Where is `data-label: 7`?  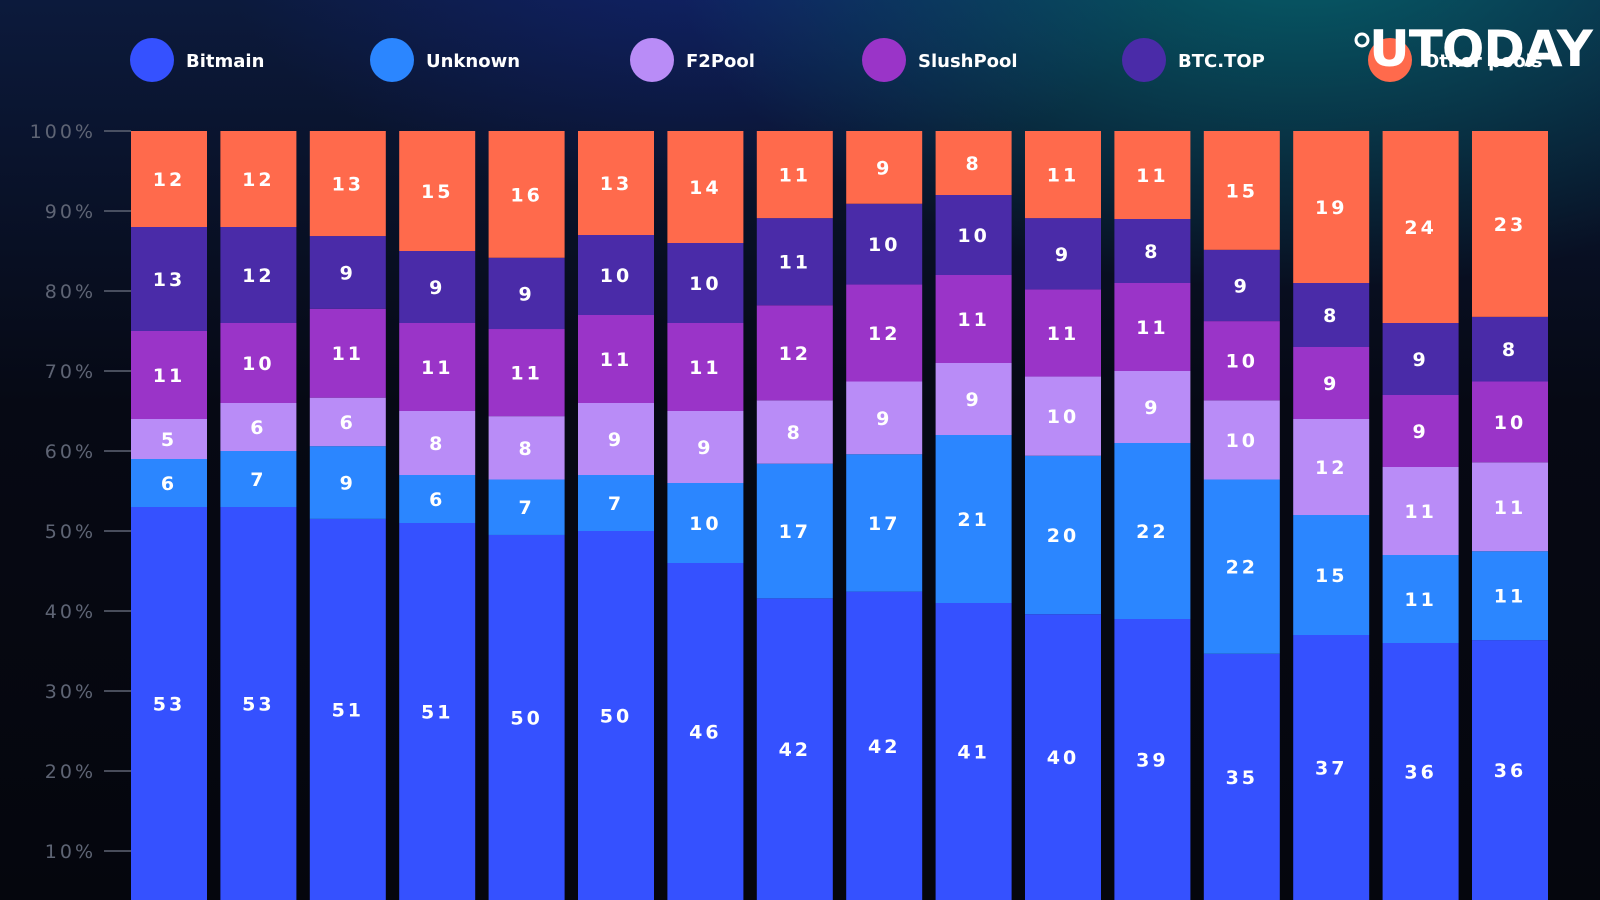
data-label: 7 is located at coordinates (258, 480).